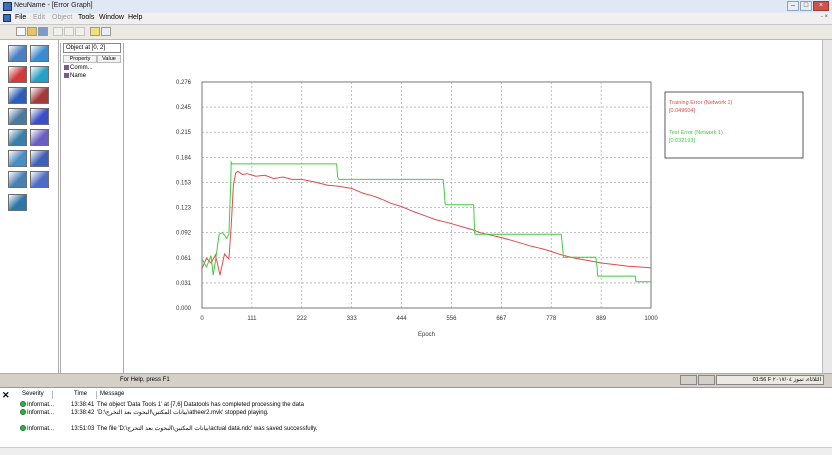 The width and height of the screenshot is (832, 455). What do you see at coordinates (62, 17) in the screenshot?
I see `menu-object: Object` at bounding box center [62, 17].